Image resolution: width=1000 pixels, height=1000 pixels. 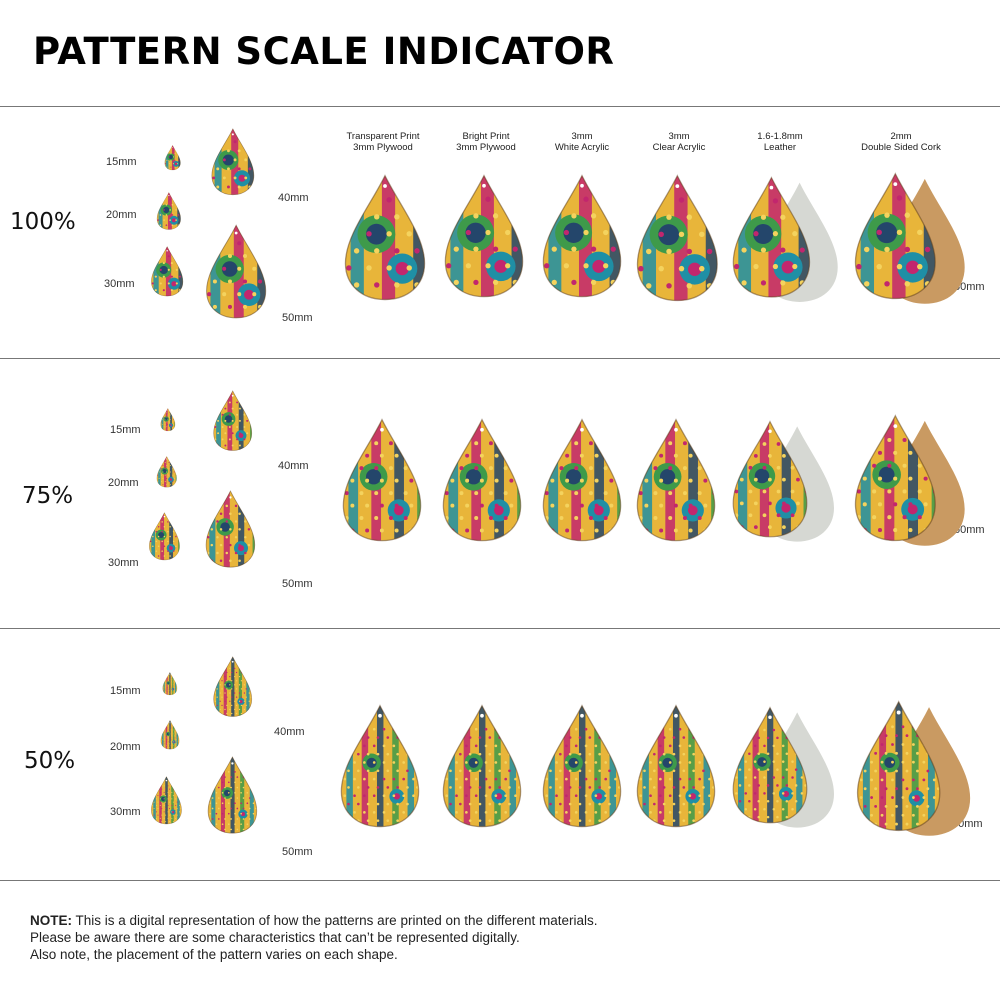 I want to click on note-label: NOTE:, so click(x=51, y=920).